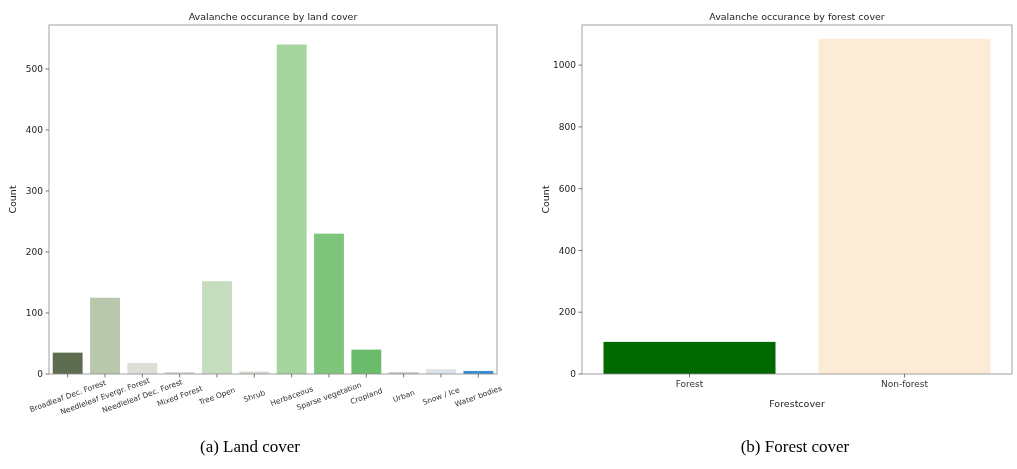  What do you see at coordinates (797, 403) in the screenshot?
I see `x-axis-title: Forestcover` at bounding box center [797, 403].